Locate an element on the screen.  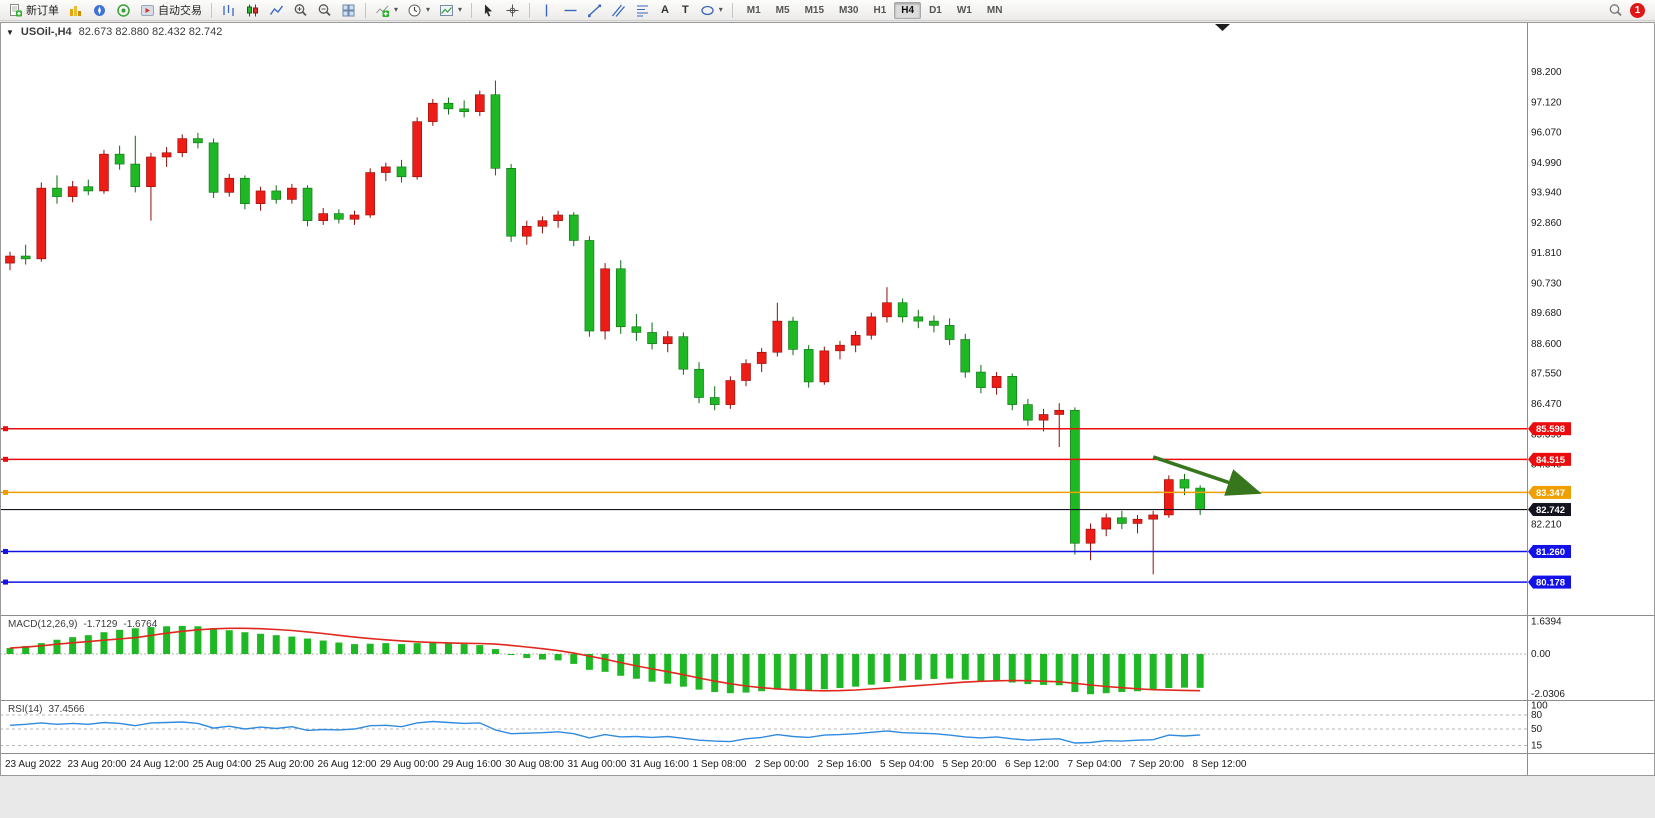
timeframe-button-d1: D1 is located at coordinates (935, 10).